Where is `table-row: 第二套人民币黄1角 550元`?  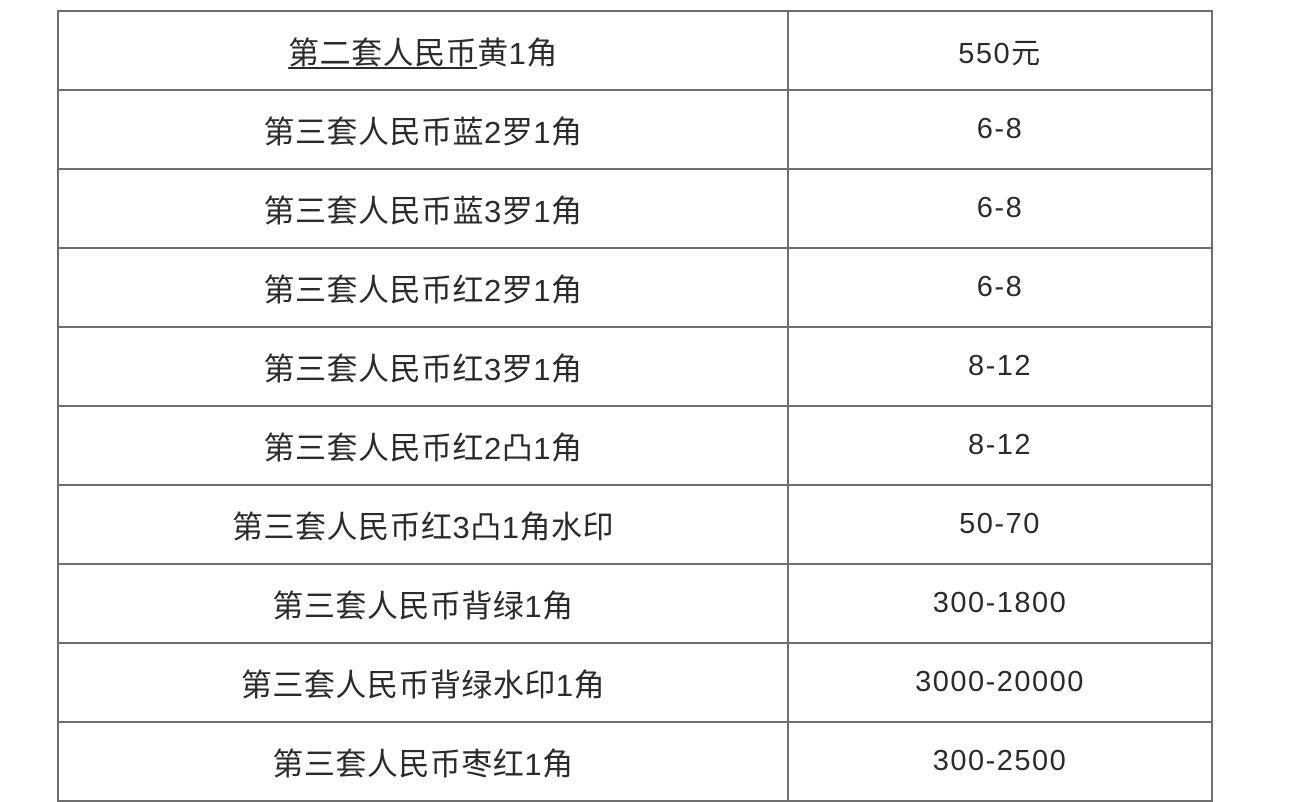 table-row: 第二套人民币黄1角 550元 is located at coordinates (635, 50).